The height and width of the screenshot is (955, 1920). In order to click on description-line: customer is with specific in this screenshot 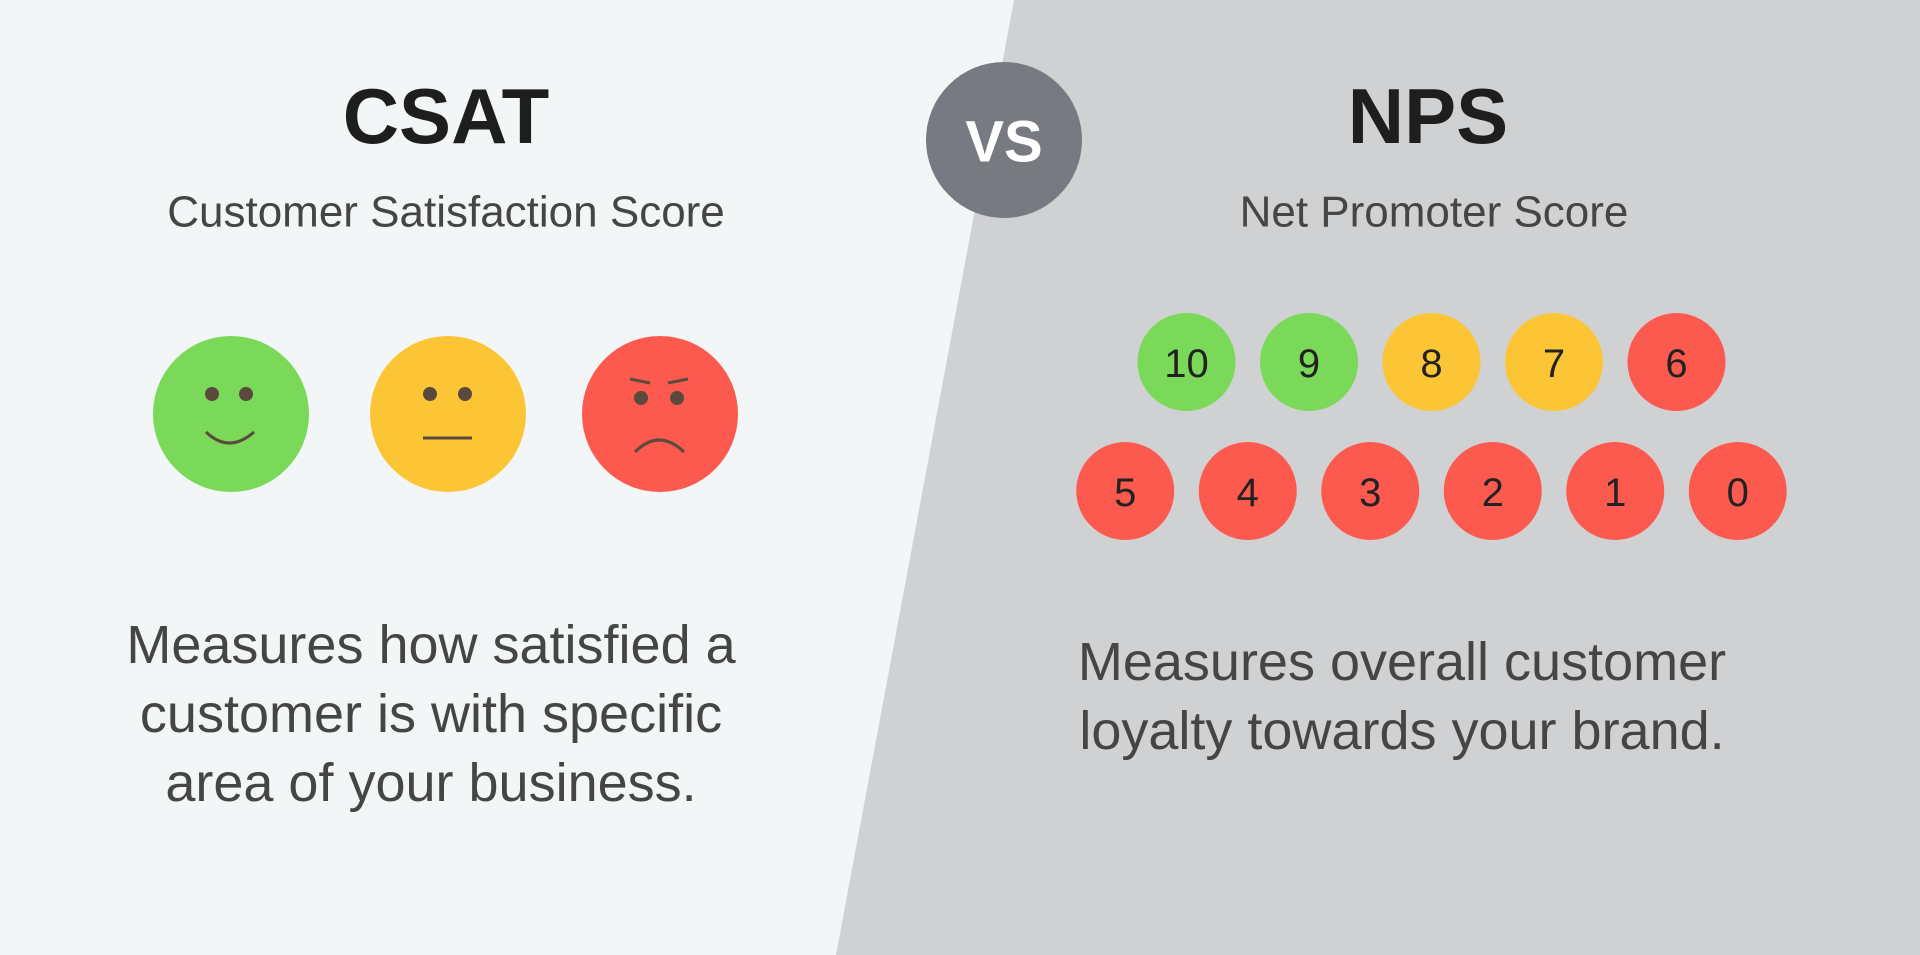, I will do `click(431, 714)`.